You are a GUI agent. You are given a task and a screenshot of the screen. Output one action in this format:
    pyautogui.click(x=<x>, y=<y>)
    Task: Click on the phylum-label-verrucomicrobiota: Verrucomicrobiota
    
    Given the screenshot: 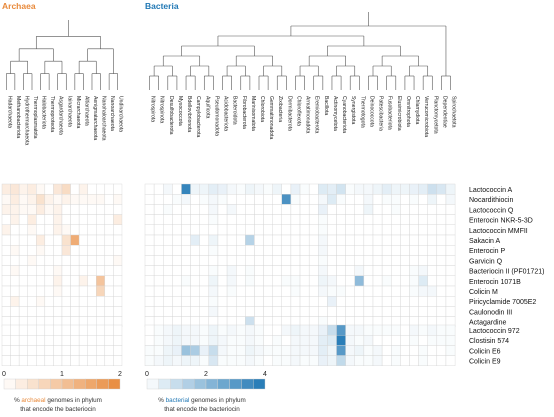 What is the action you would take?
    pyautogui.click(x=426, y=116)
    